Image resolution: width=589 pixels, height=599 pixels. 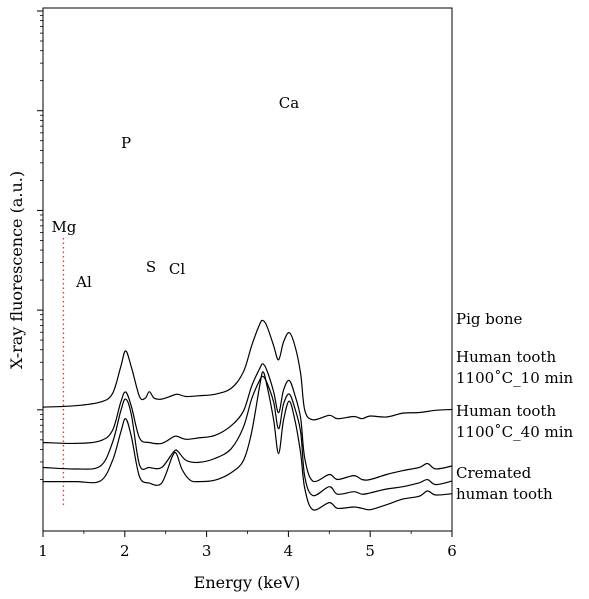 What do you see at coordinates (504, 494) in the screenshot?
I see `series-label: human tooth` at bounding box center [504, 494].